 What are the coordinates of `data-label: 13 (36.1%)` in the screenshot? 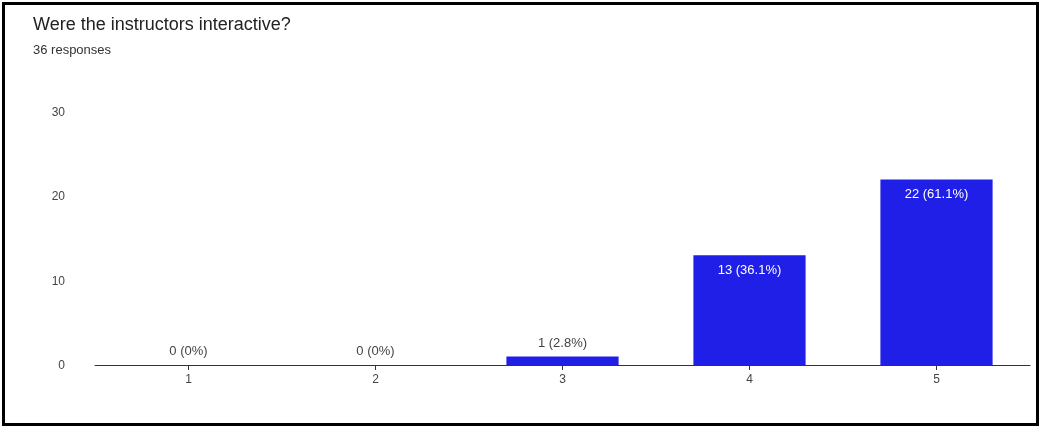 It's located at (749, 270).